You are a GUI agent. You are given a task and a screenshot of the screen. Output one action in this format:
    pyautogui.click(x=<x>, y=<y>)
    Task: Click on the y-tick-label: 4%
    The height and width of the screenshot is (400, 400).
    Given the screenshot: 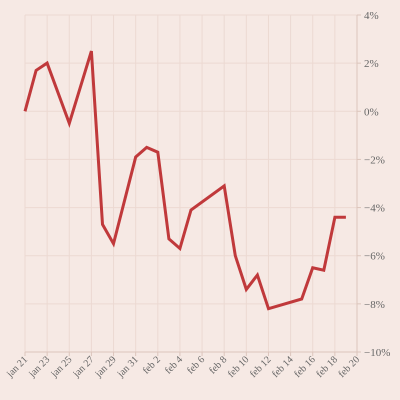 What is the action you would take?
    pyautogui.click(x=371, y=16)
    